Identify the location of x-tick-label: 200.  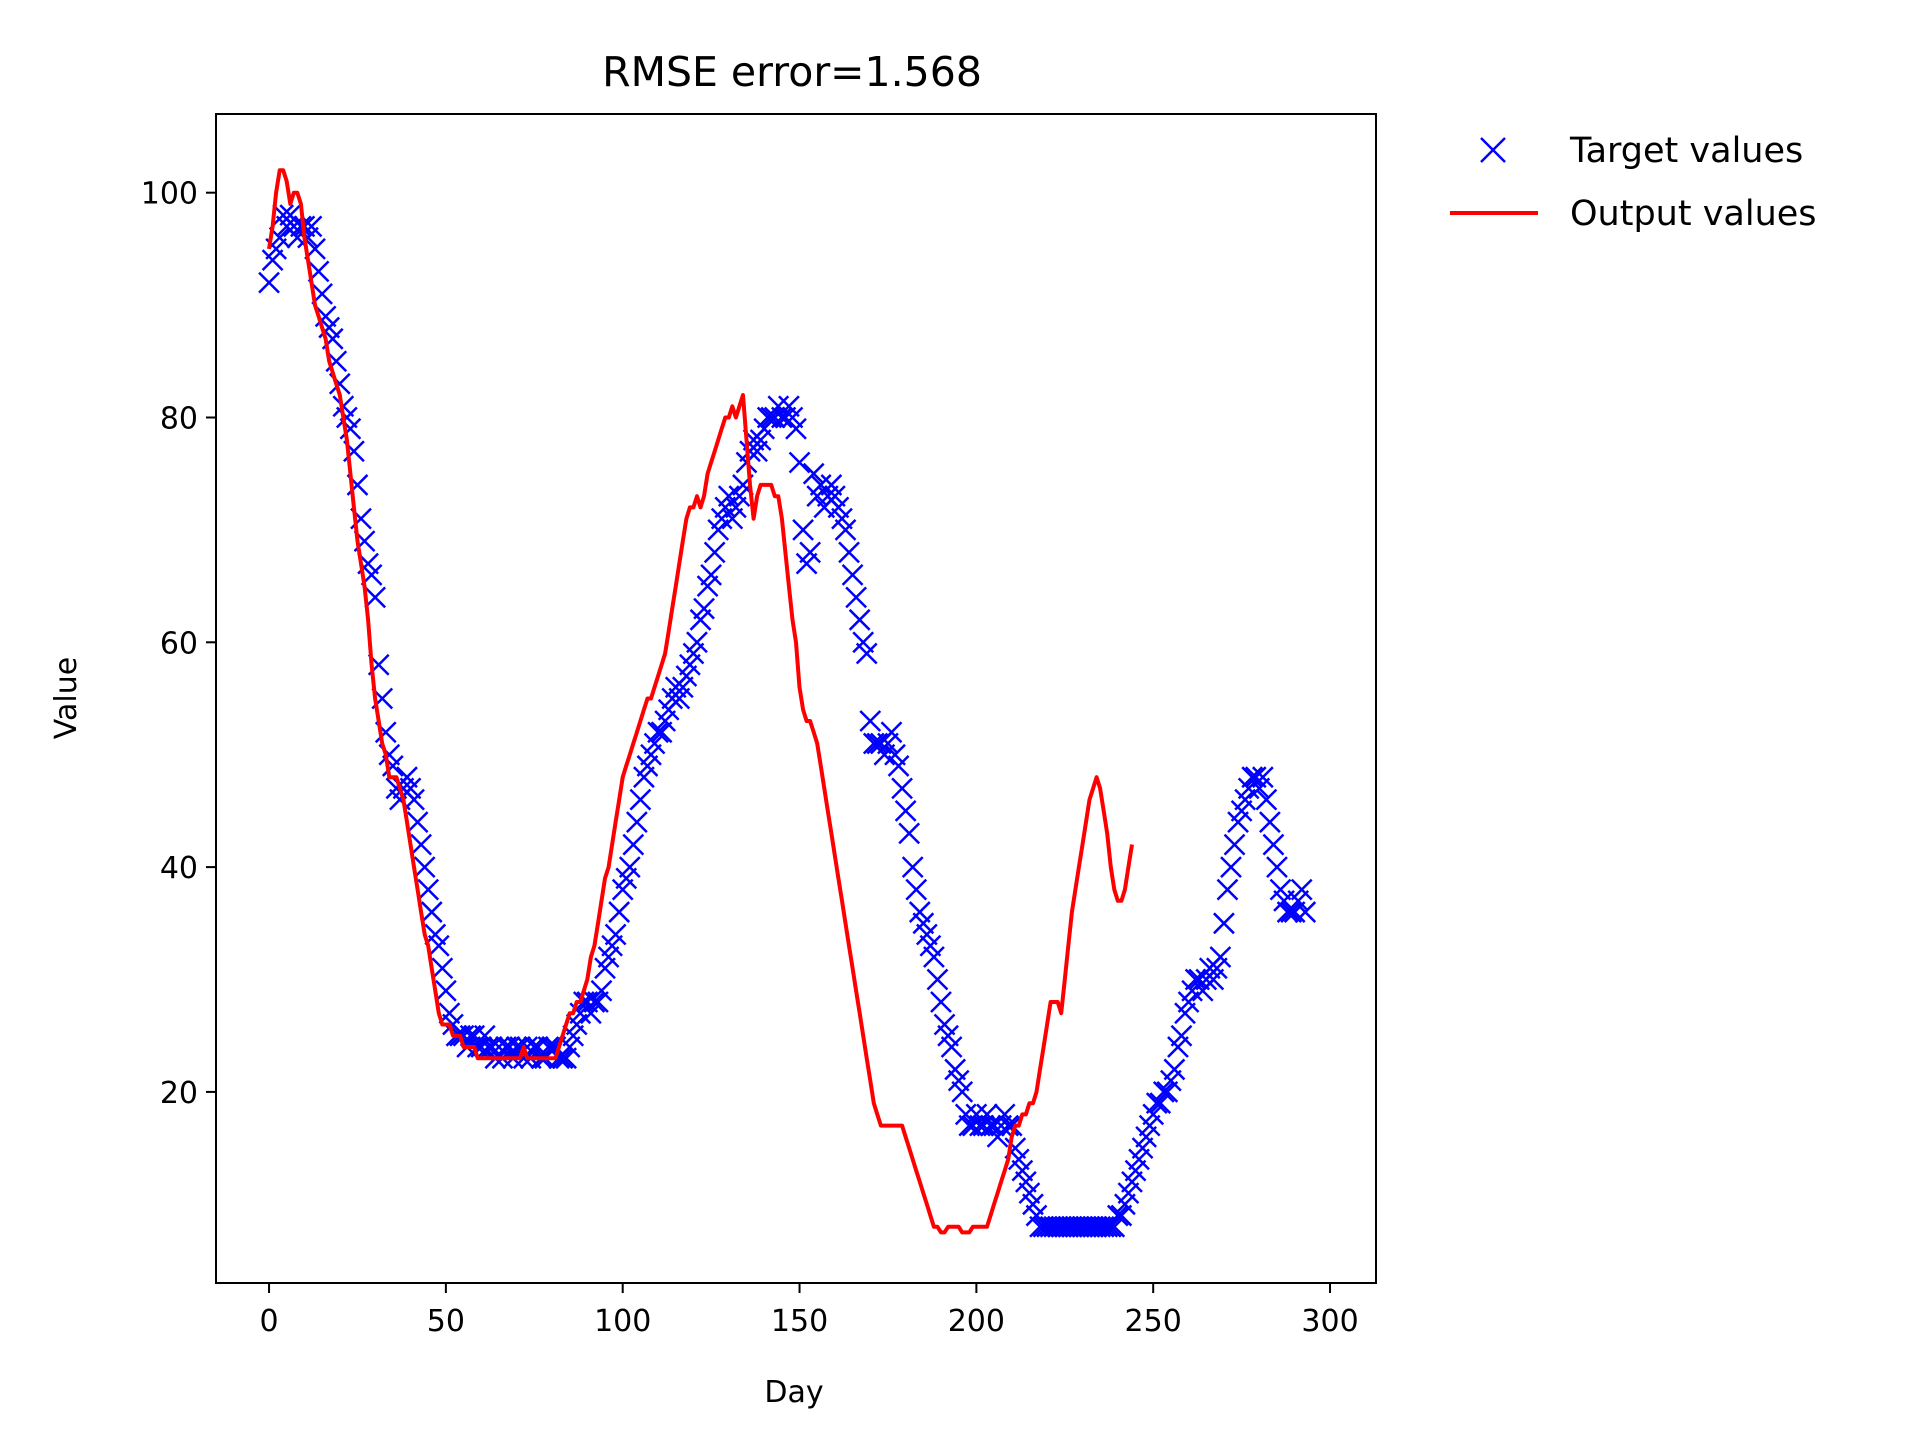
(976, 1321).